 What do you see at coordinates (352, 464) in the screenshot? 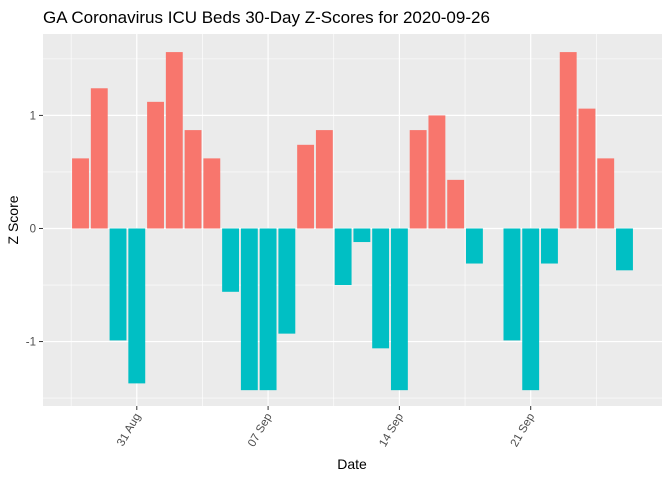
I see `x-axis-title: Date` at bounding box center [352, 464].